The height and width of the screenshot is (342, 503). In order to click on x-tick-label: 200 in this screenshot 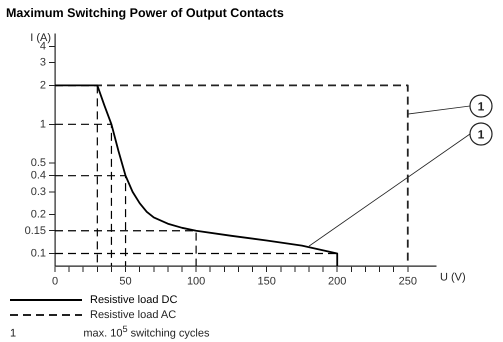, I will do `click(337, 282)`.